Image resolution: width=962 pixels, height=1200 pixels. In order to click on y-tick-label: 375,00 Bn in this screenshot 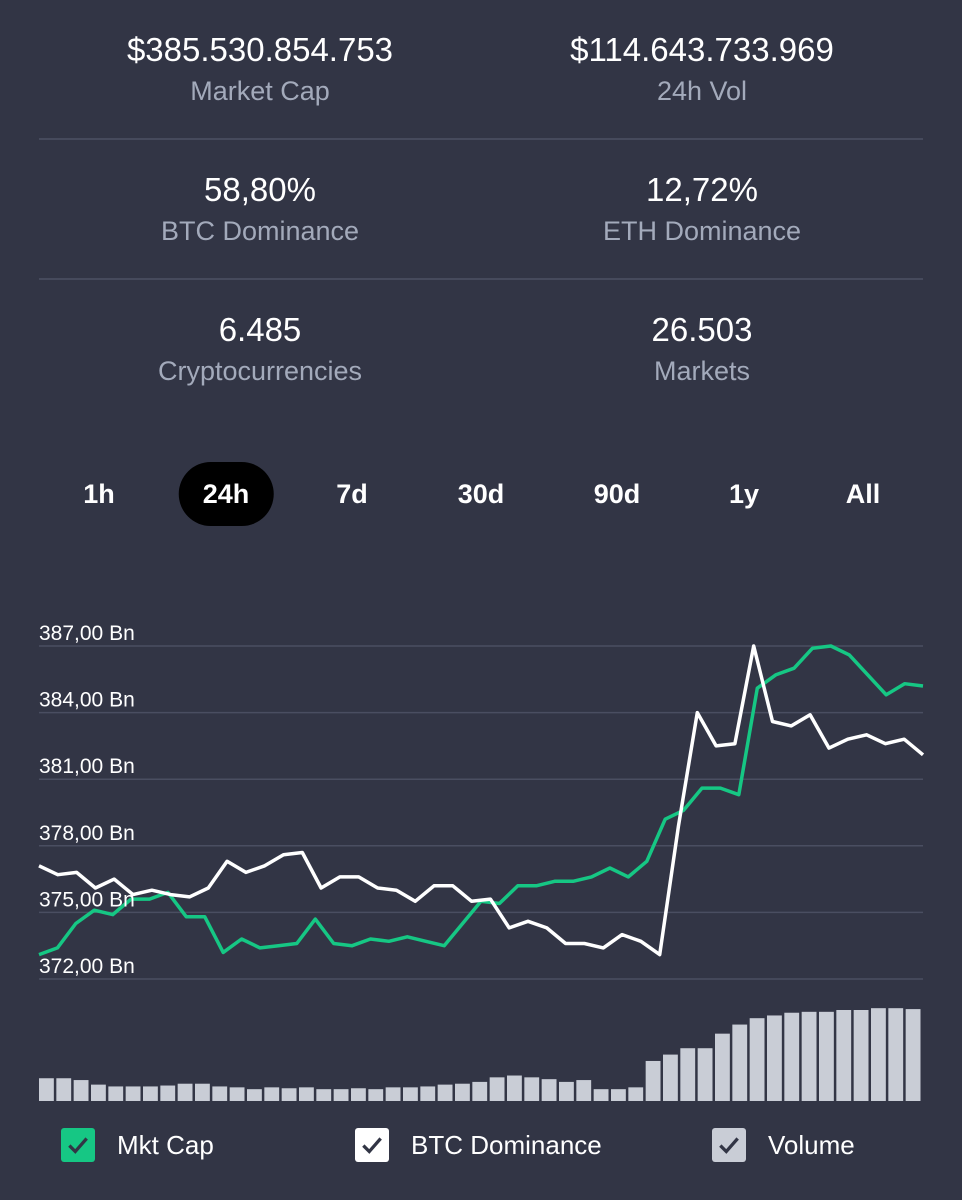, I will do `click(87, 899)`.